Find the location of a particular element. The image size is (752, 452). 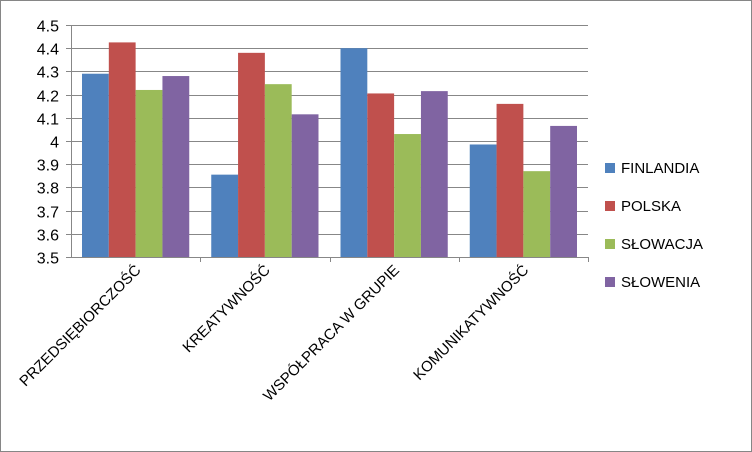

bar-słowenia-4 is located at coordinates (563, 191).